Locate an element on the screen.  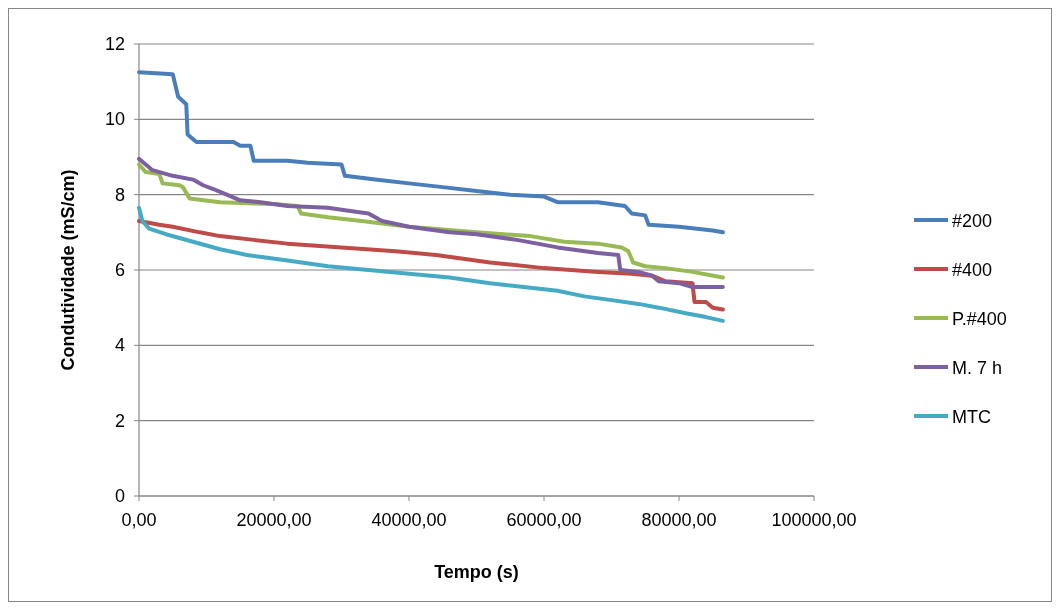
x-tick-label: 60000,00 is located at coordinates (544, 520).